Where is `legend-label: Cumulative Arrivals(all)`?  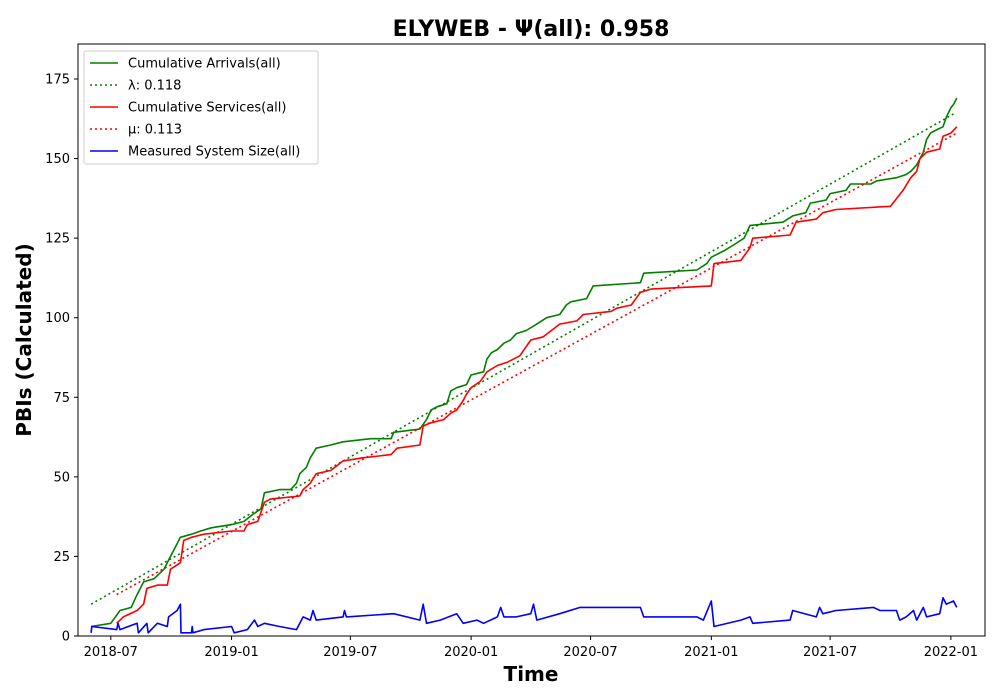
legend-label: Cumulative Arrivals(all) is located at coordinates (204, 64).